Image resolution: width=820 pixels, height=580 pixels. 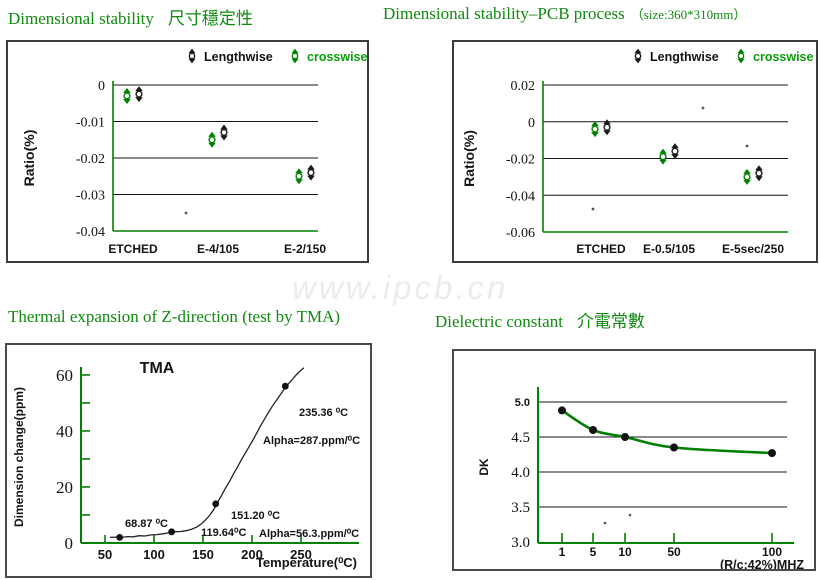 I want to click on title-dimensional-stability-zh: 尺寸穩定性, so click(x=210, y=18).